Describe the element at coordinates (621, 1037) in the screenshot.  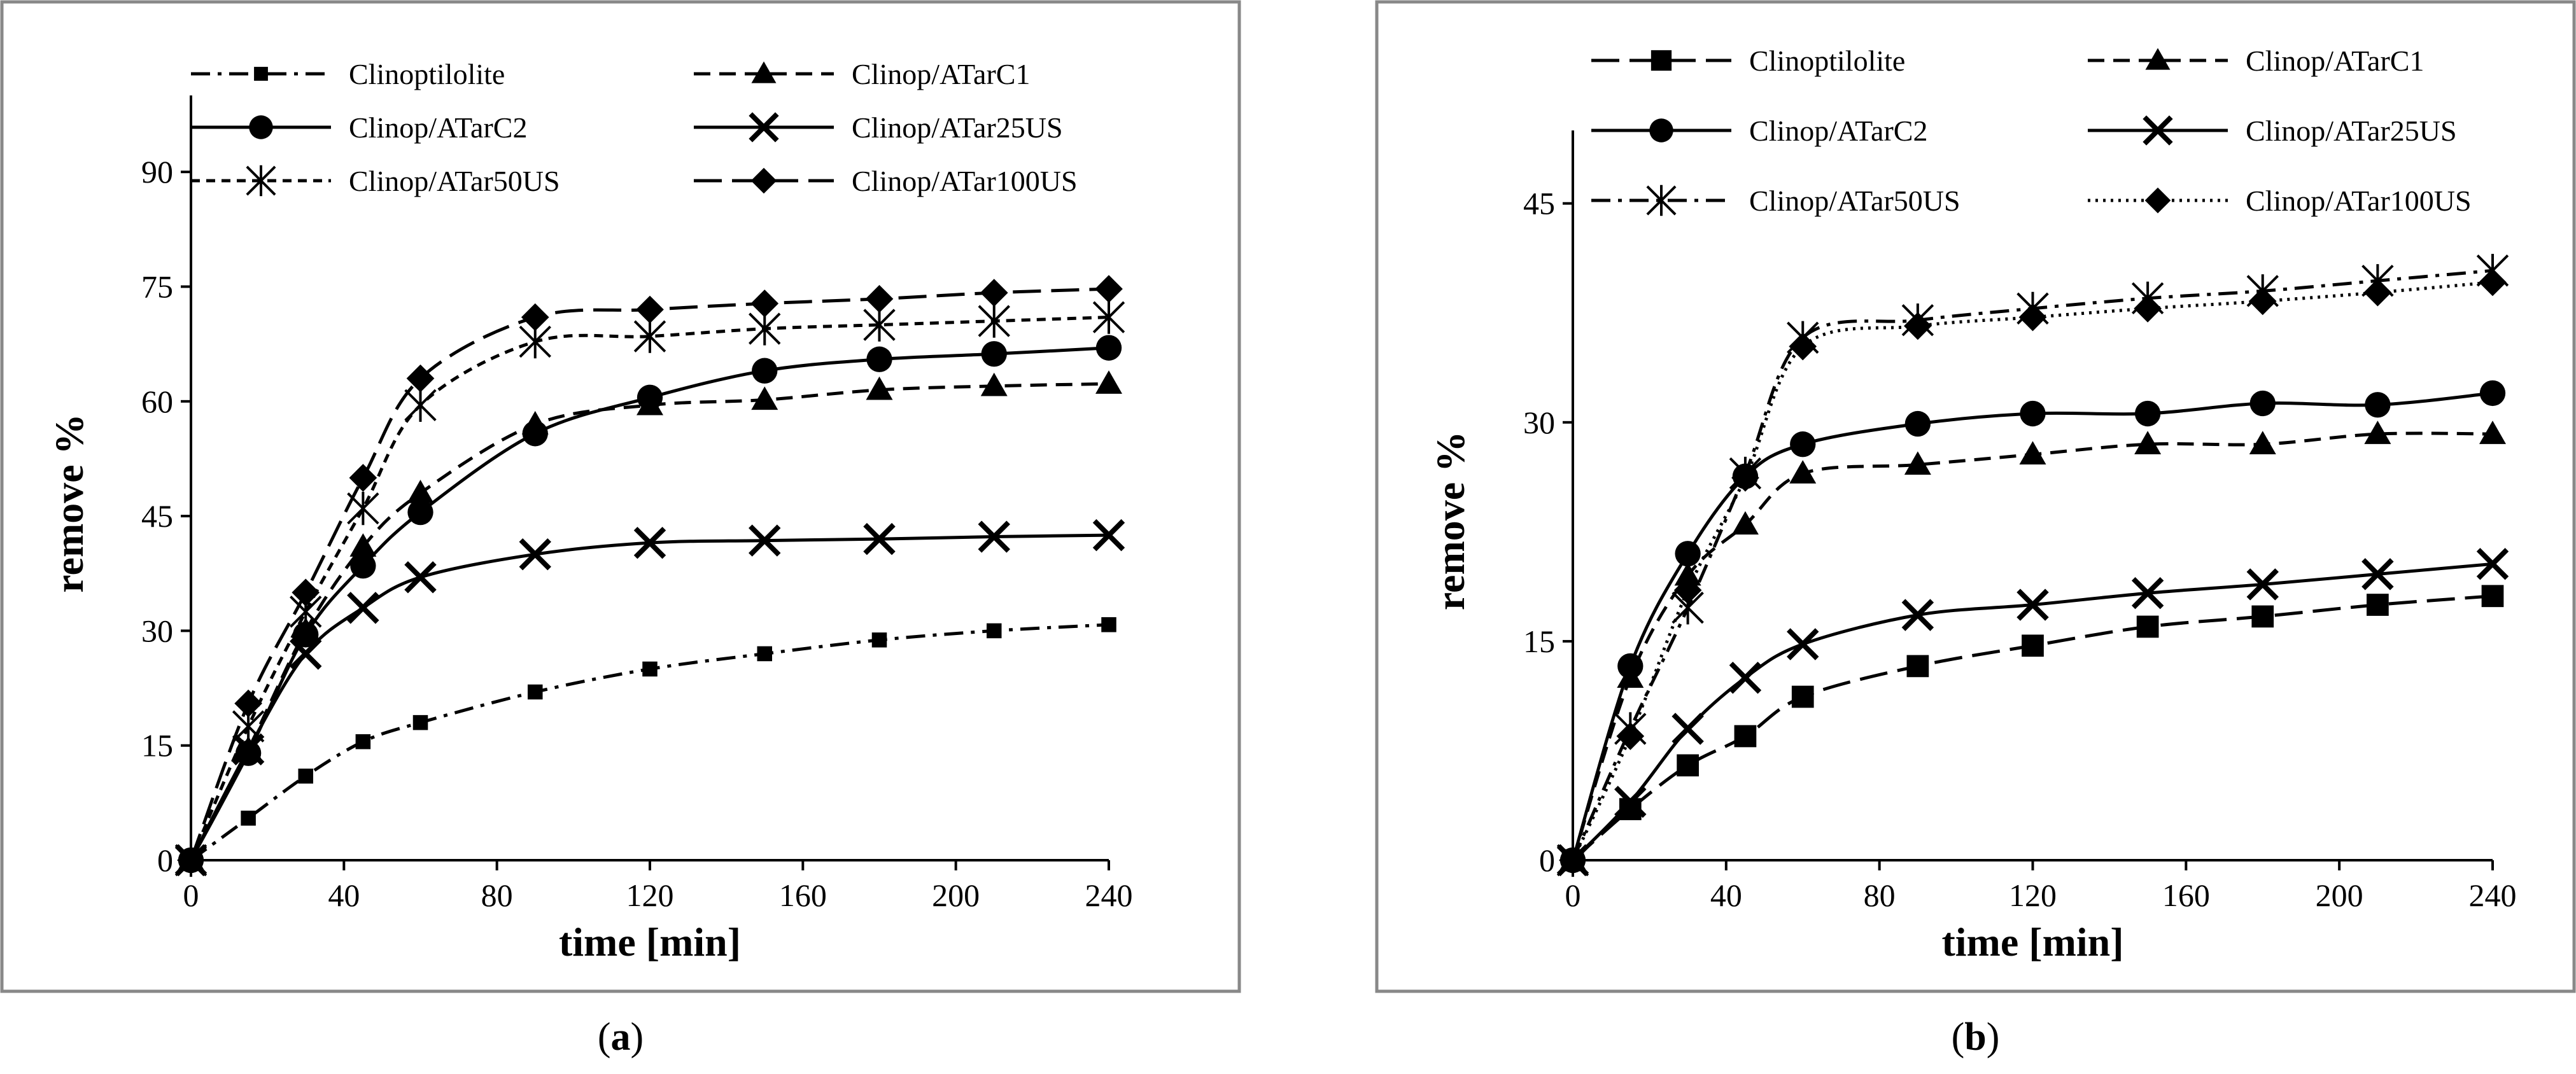
I see `caption-a: (a)` at that location.